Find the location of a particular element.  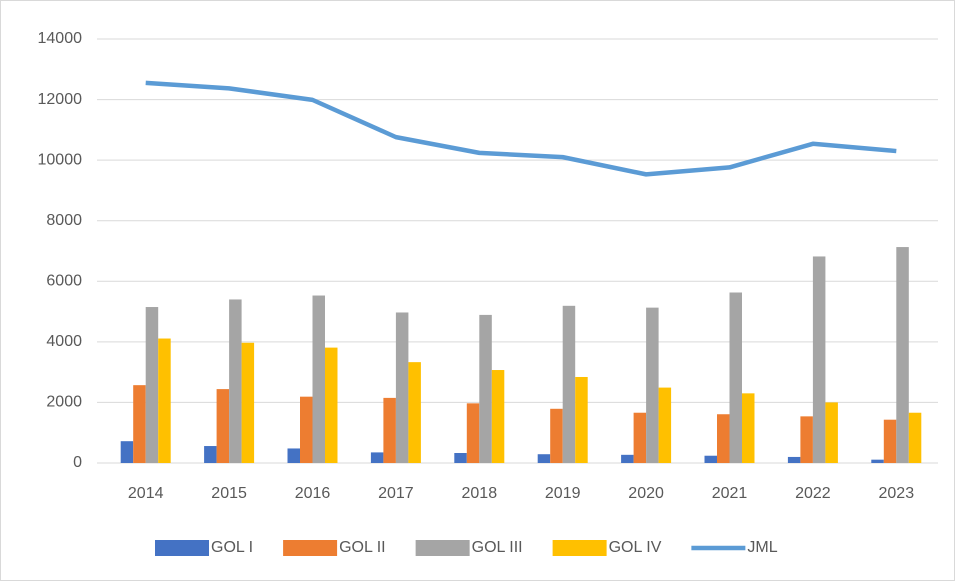

x-tick-label: 2015 is located at coordinates (229, 493).